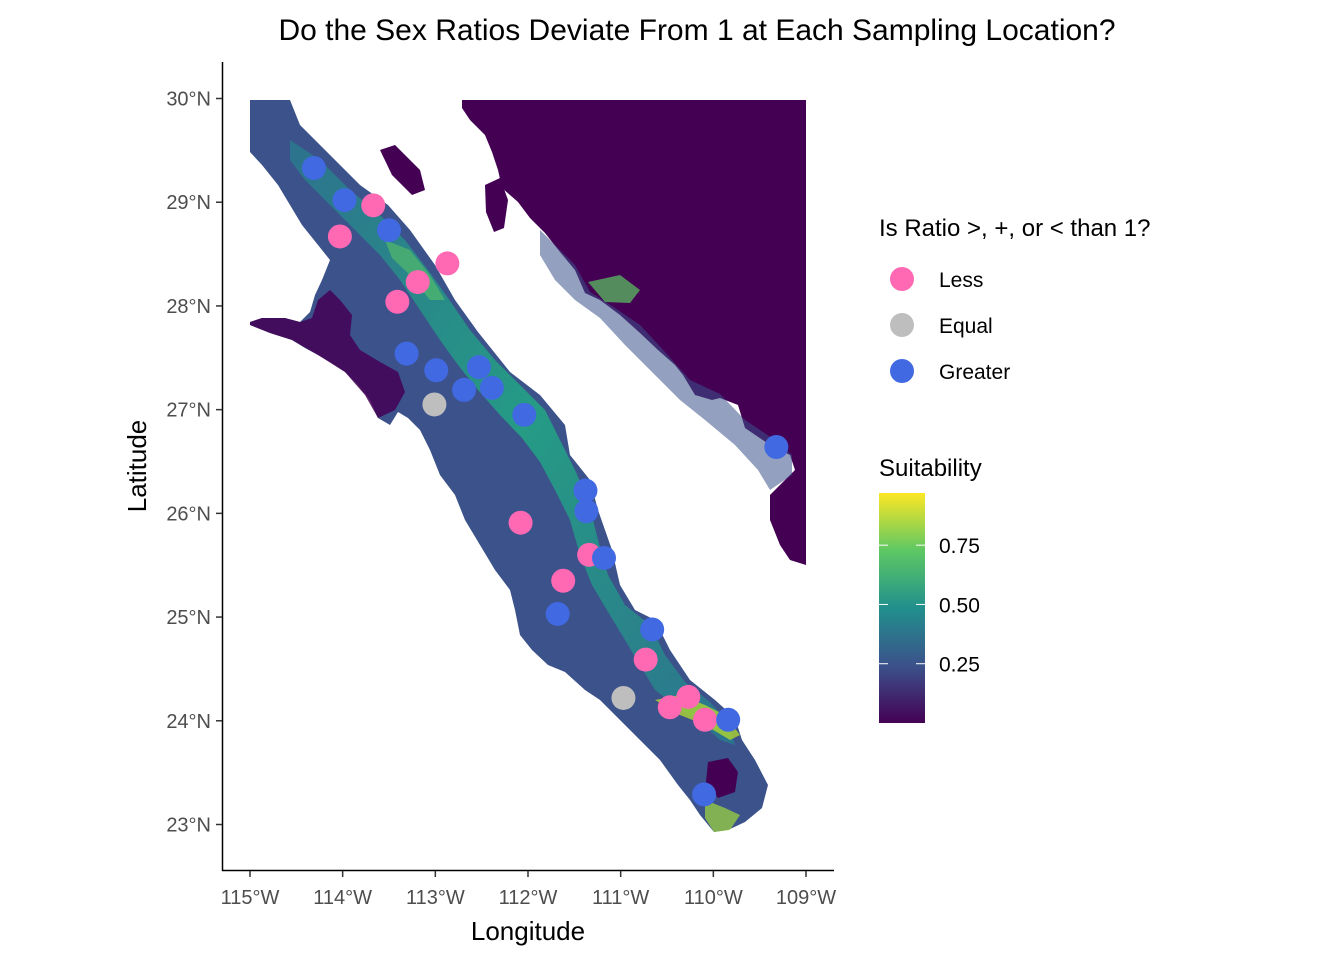 The image size is (1344, 960). I want to click on angel-guarda-island, so click(402, 170).